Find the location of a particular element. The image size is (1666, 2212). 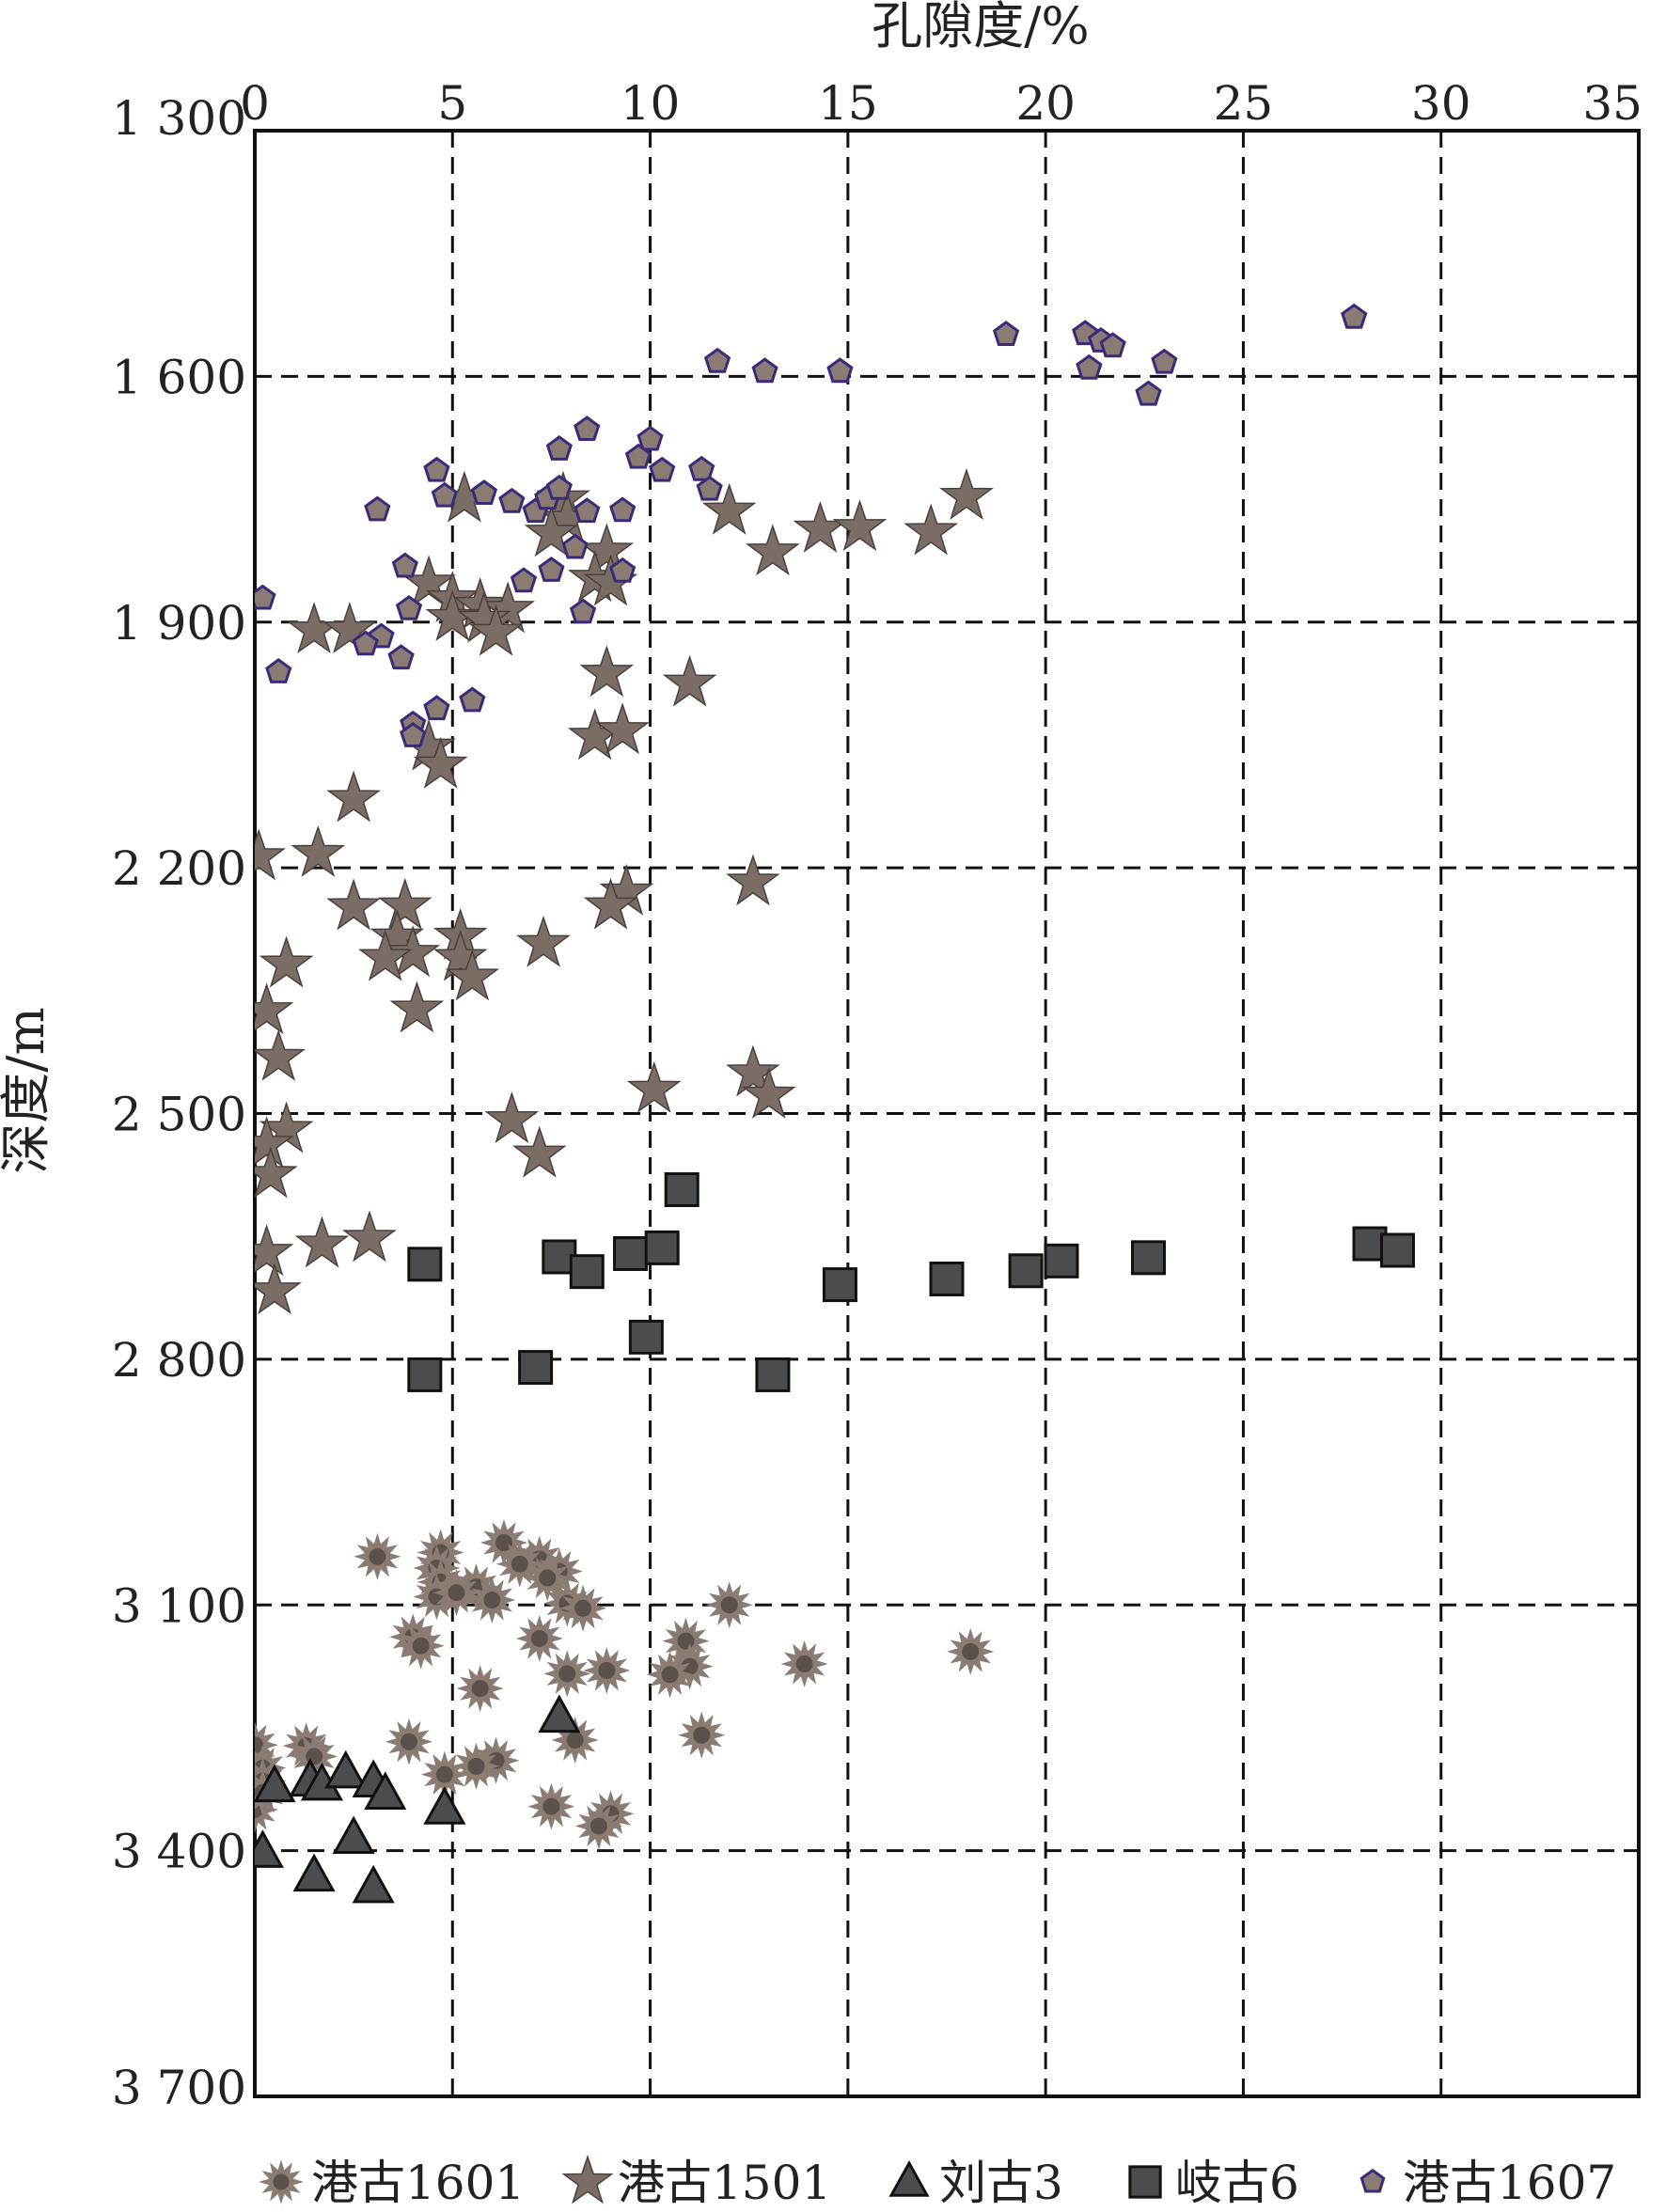

series-triangle is located at coordinates (418, 1799).